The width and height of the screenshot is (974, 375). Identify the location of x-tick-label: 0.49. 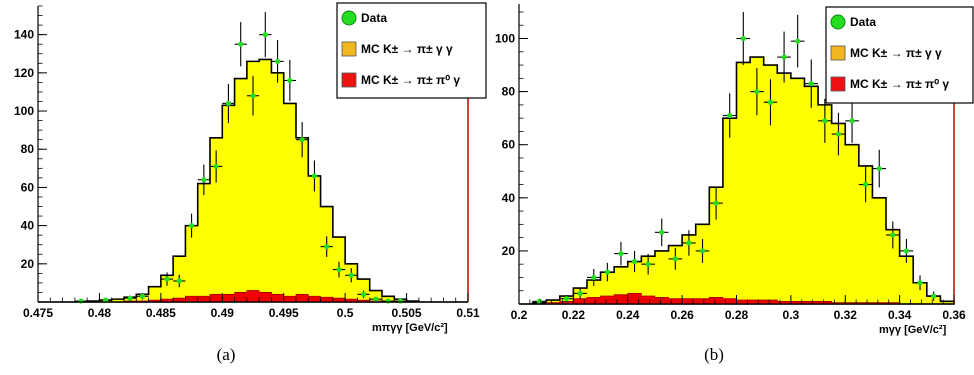
(223, 313).